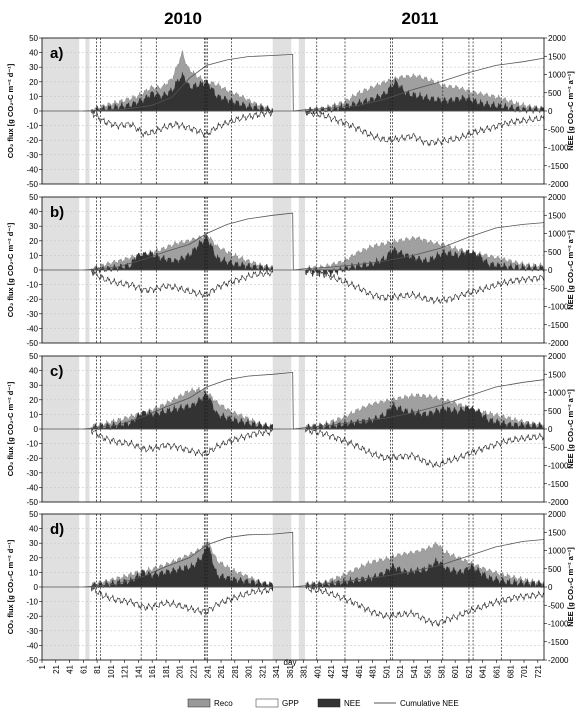 This screenshot has width=580, height=717. What do you see at coordinates (235, 671) in the screenshot?
I see `x-tick-label: 281` at bounding box center [235, 671].